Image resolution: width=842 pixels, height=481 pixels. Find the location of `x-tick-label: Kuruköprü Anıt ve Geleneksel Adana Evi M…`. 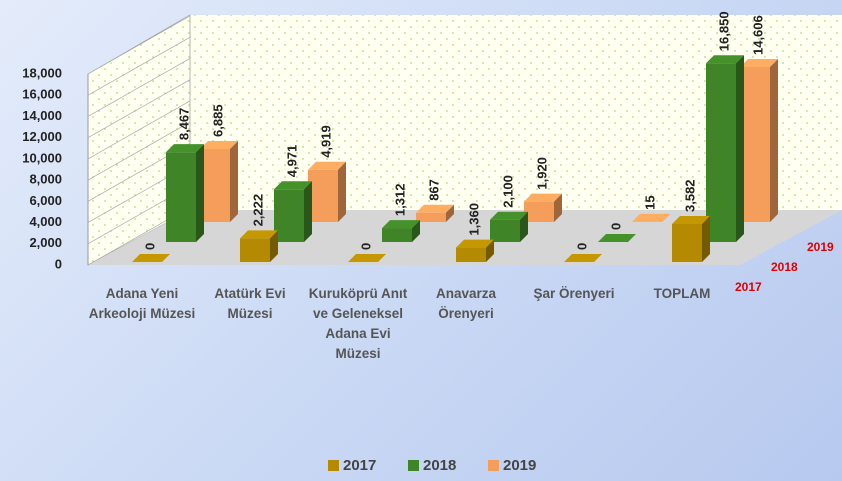

x-tick-label: Kuruköprü Anıt ve Geleneksel Adana Evi M… is located at coordinates (358, 323).